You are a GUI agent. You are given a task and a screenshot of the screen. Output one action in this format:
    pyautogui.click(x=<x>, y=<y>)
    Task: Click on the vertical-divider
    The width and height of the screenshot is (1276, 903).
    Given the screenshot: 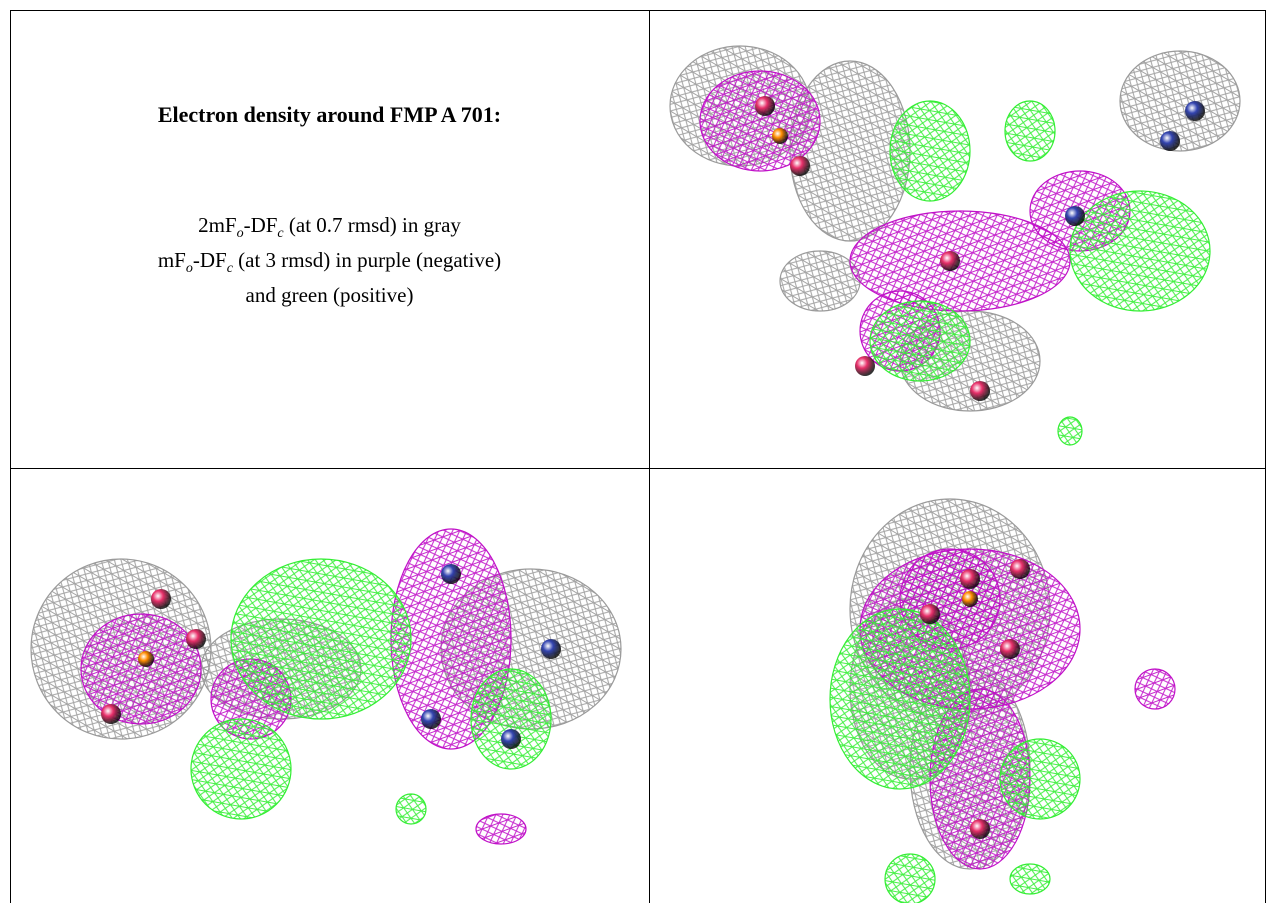 What is the action you would take?
    pyautogui.click(x=649, y=456)
    